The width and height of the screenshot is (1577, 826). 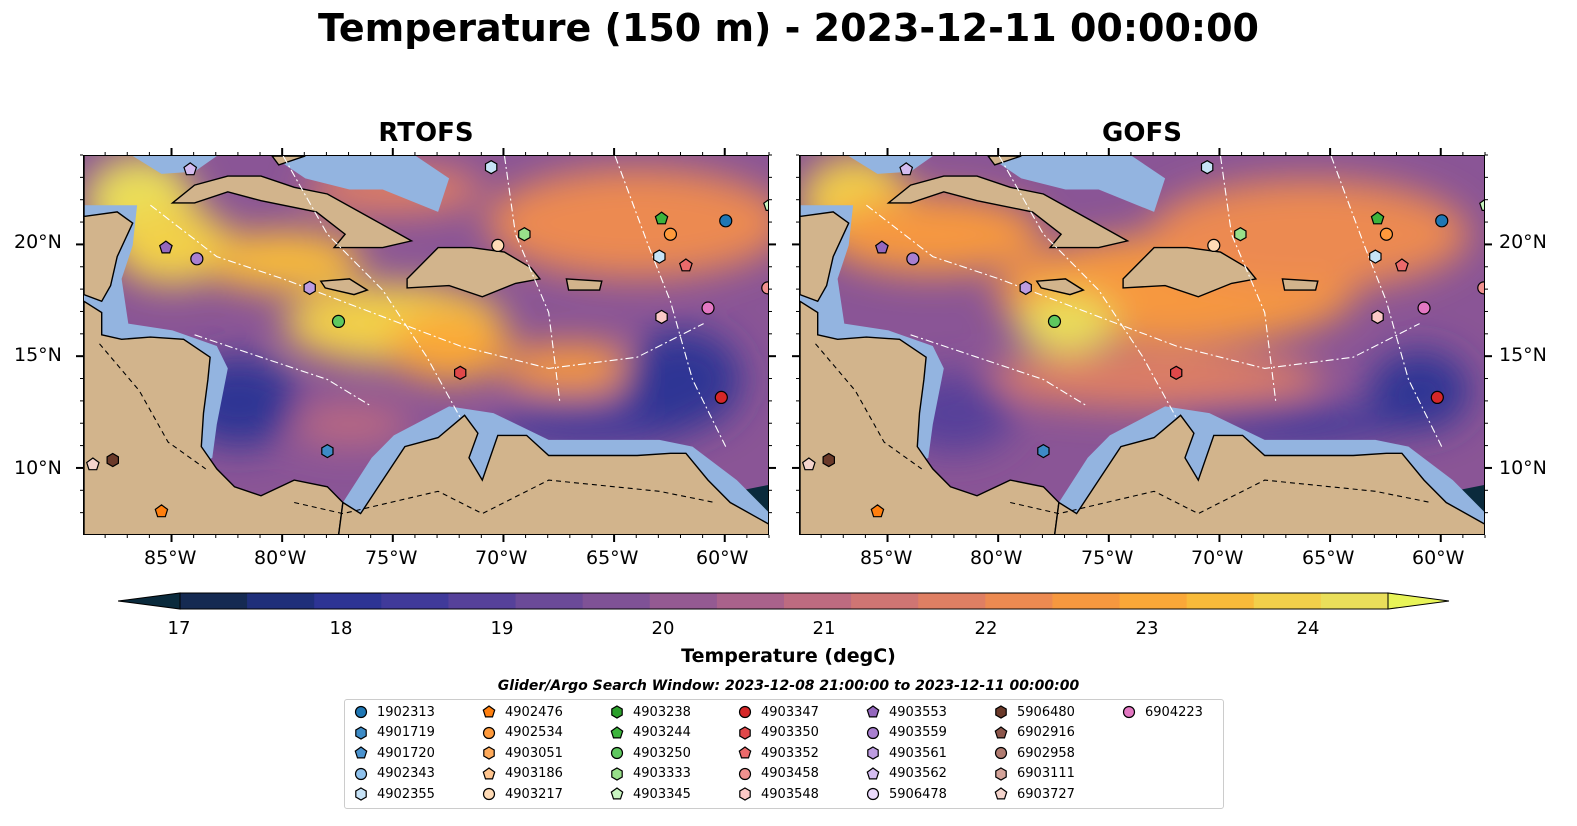 I want to click on legend-item: 4903561, so click(x=906, y=753).